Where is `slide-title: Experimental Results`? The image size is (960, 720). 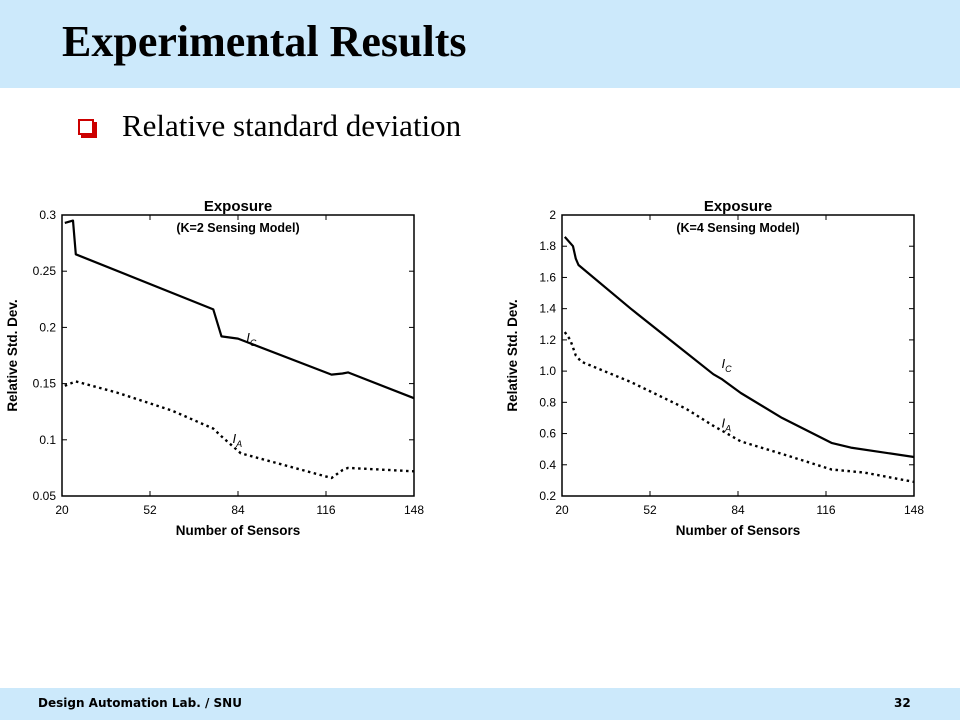 slide-title: Experimental Results is located at coordinates (264, 41).